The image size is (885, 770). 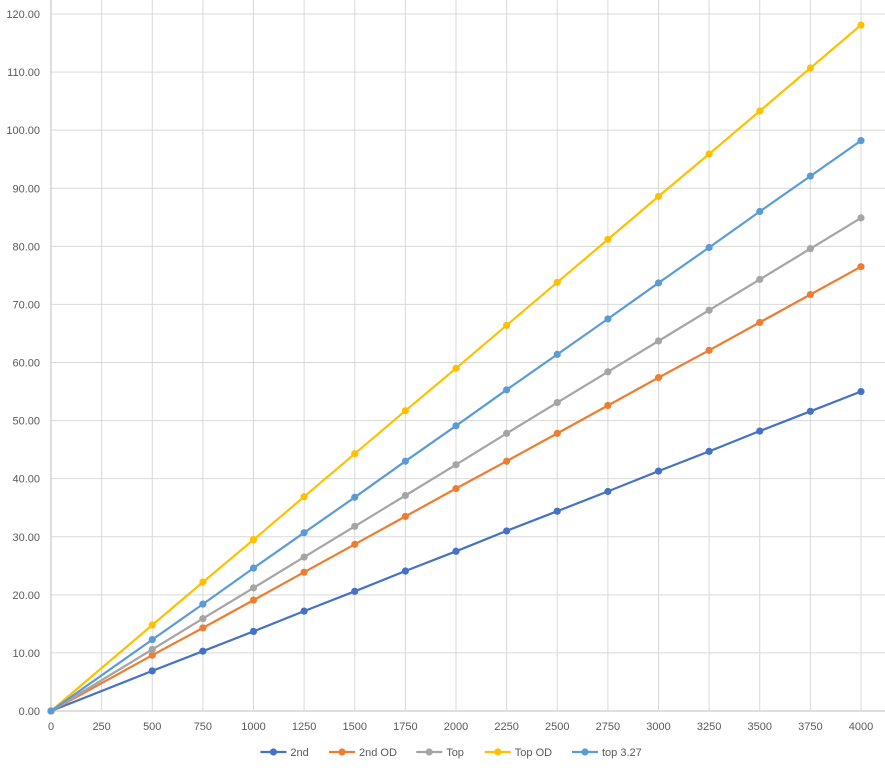 I want to click on x-tick-label: 4000, so click(x=861, y=727).